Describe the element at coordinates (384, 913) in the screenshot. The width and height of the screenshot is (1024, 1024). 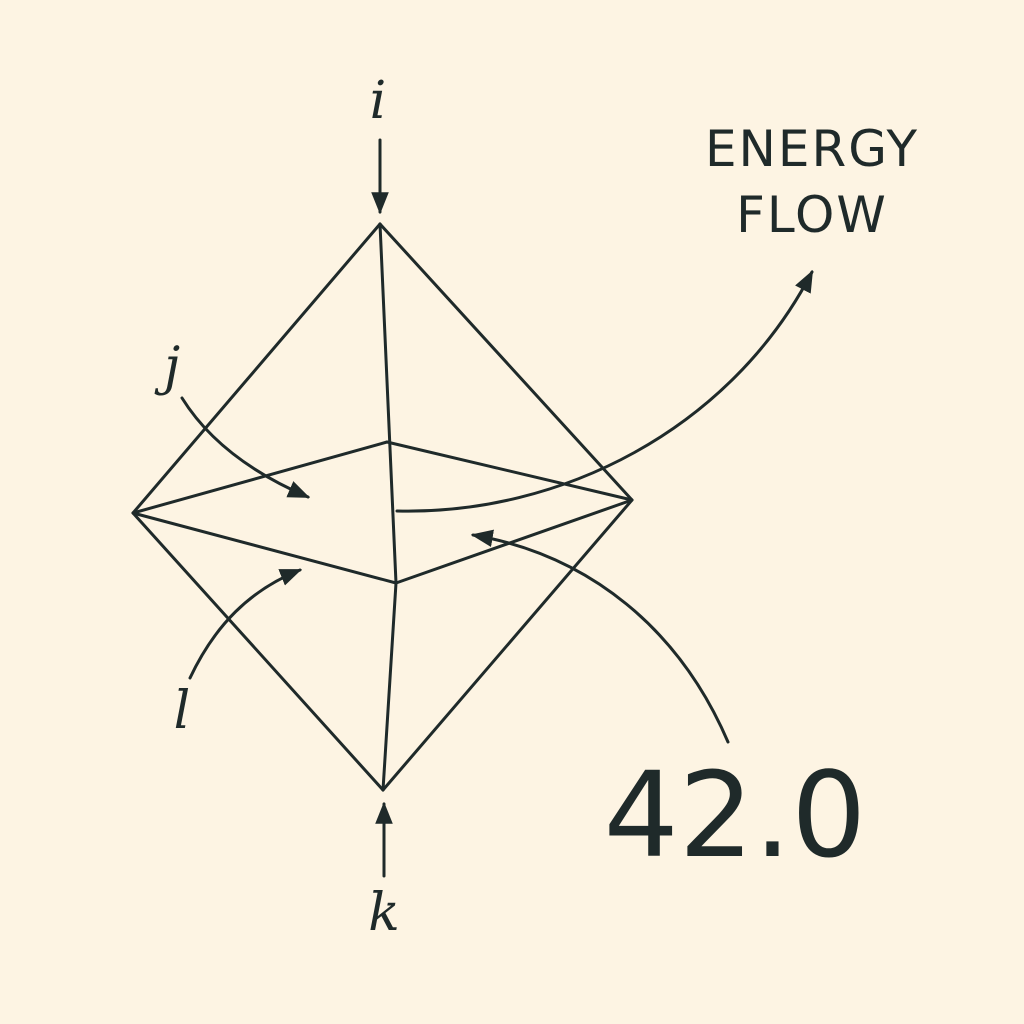
I see `label-k: k` at that location.